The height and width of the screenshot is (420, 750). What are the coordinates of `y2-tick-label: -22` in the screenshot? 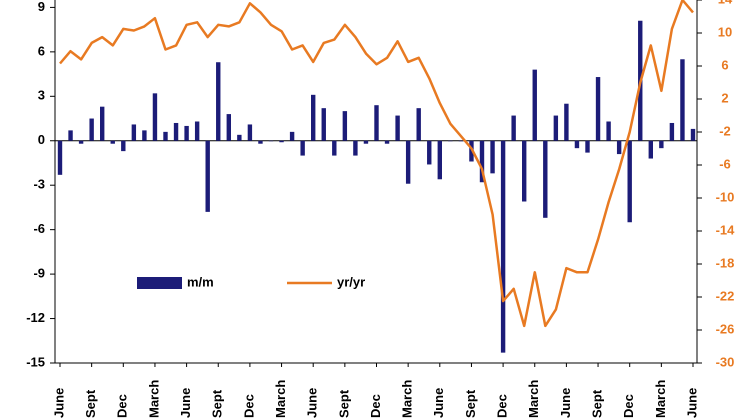 It's located at (725, 295).